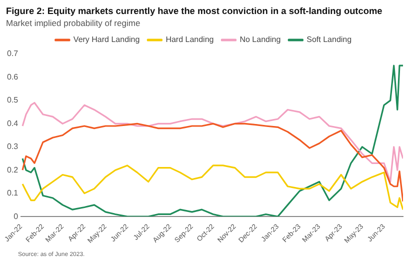 The image size is (417, 280). I want to click on y-tick-label: 0.3, so click(12, 147).